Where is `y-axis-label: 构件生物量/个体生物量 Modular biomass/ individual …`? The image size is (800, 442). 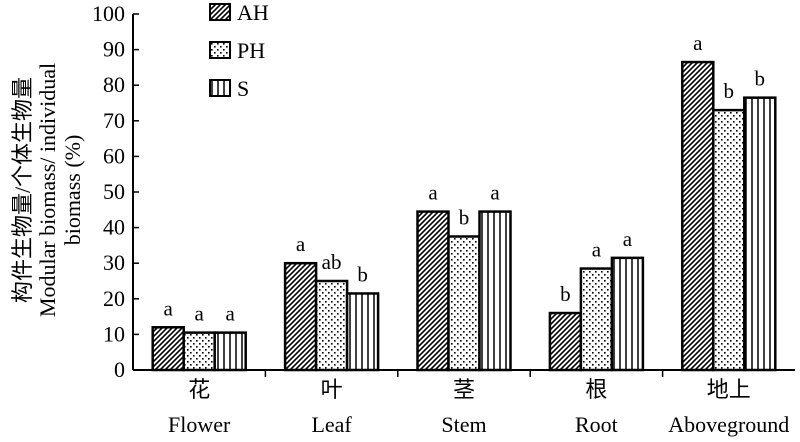 y-axis-label: 构件生物量/个体生物量 Modular biomass/ individual … is located at coordinates (47, 190).